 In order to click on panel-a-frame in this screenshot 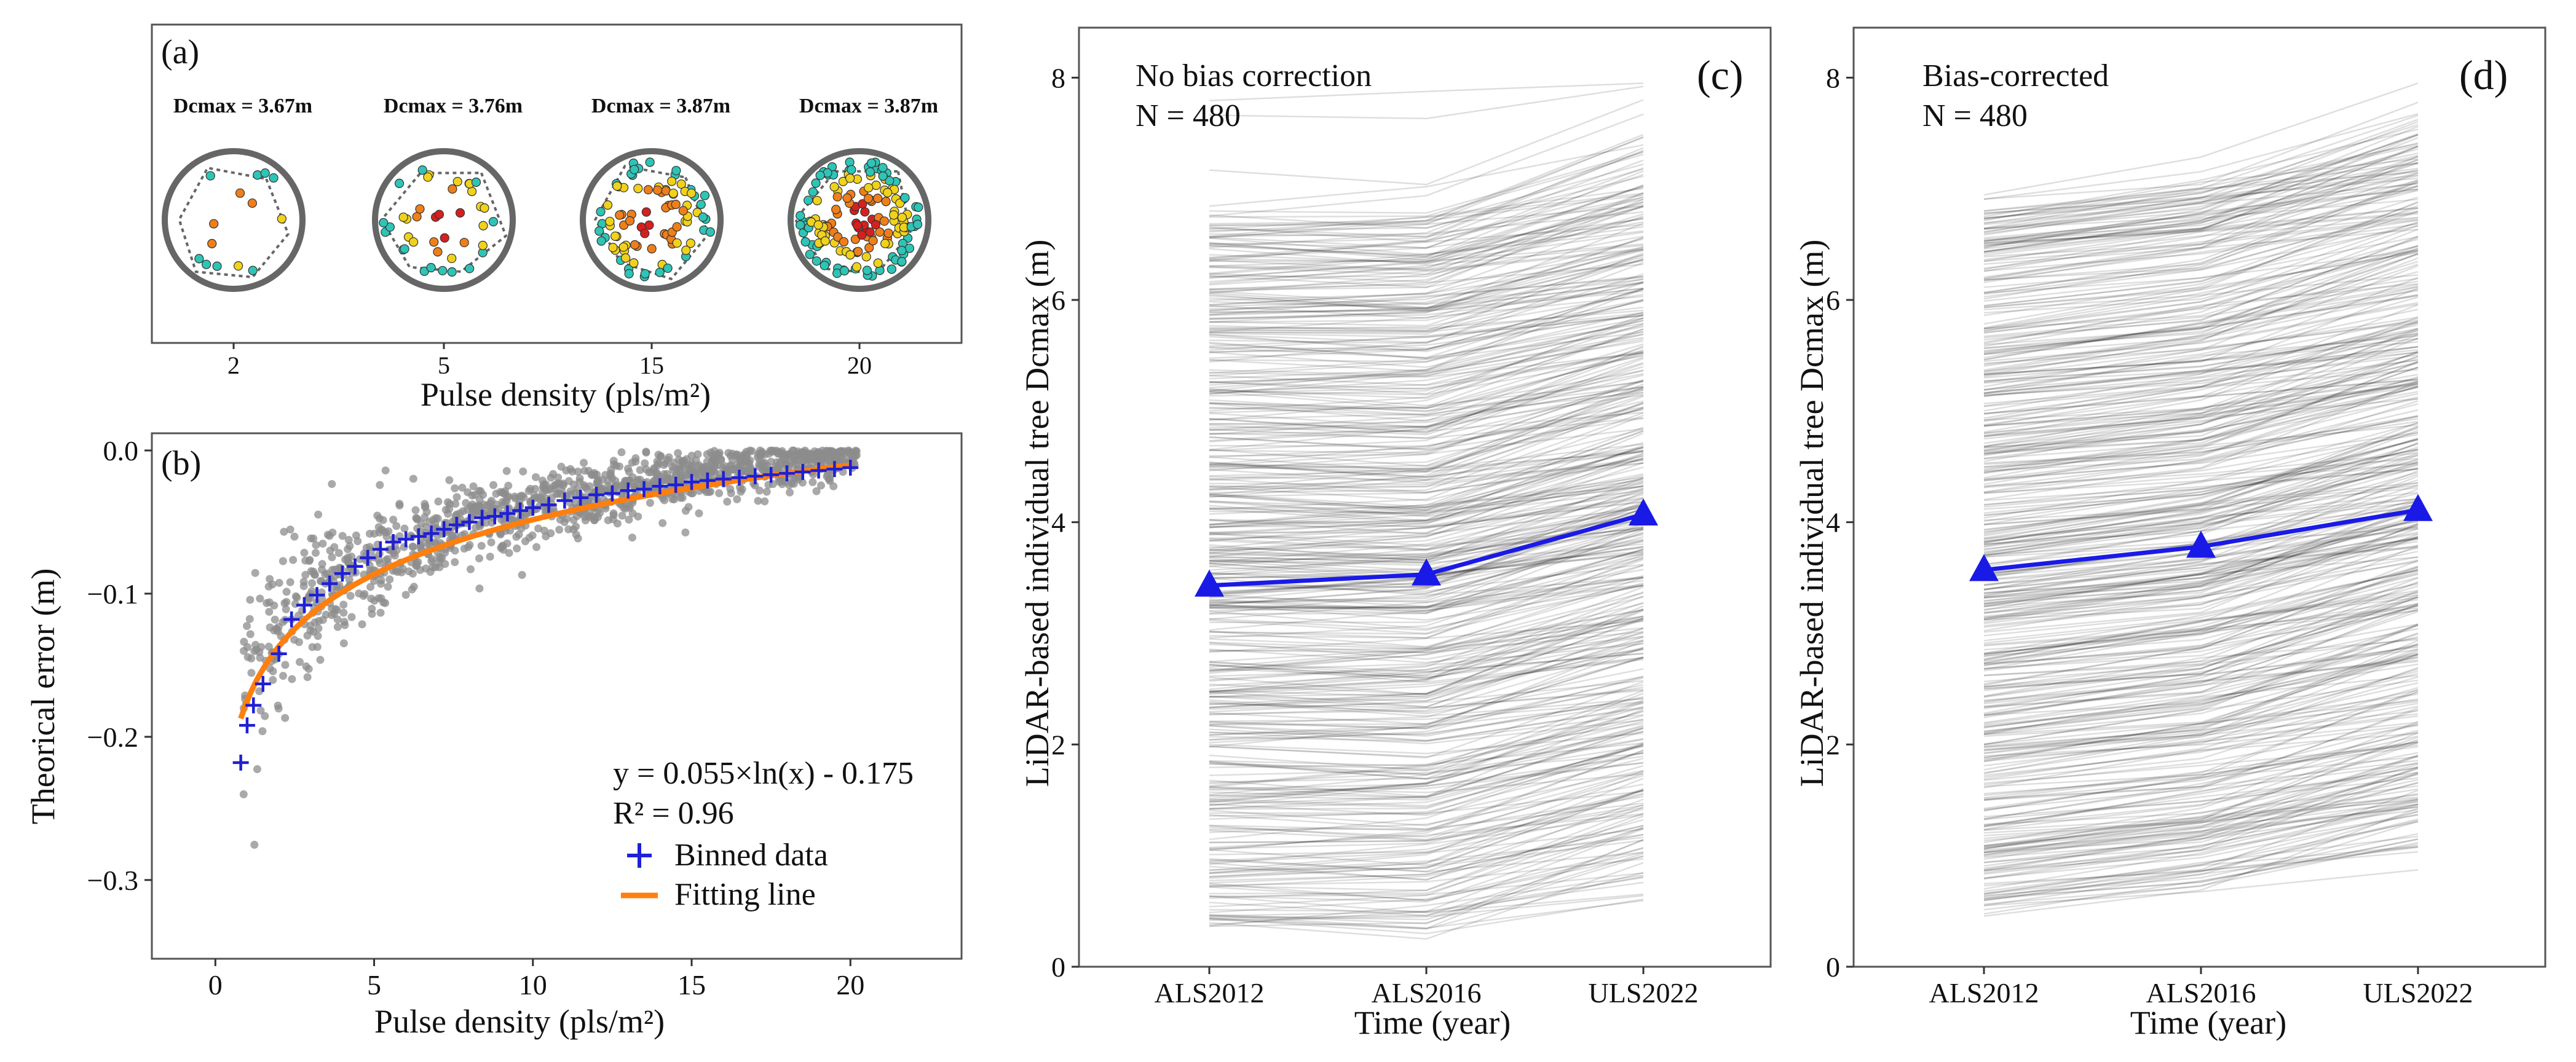, I will do `click(557, 184)`.